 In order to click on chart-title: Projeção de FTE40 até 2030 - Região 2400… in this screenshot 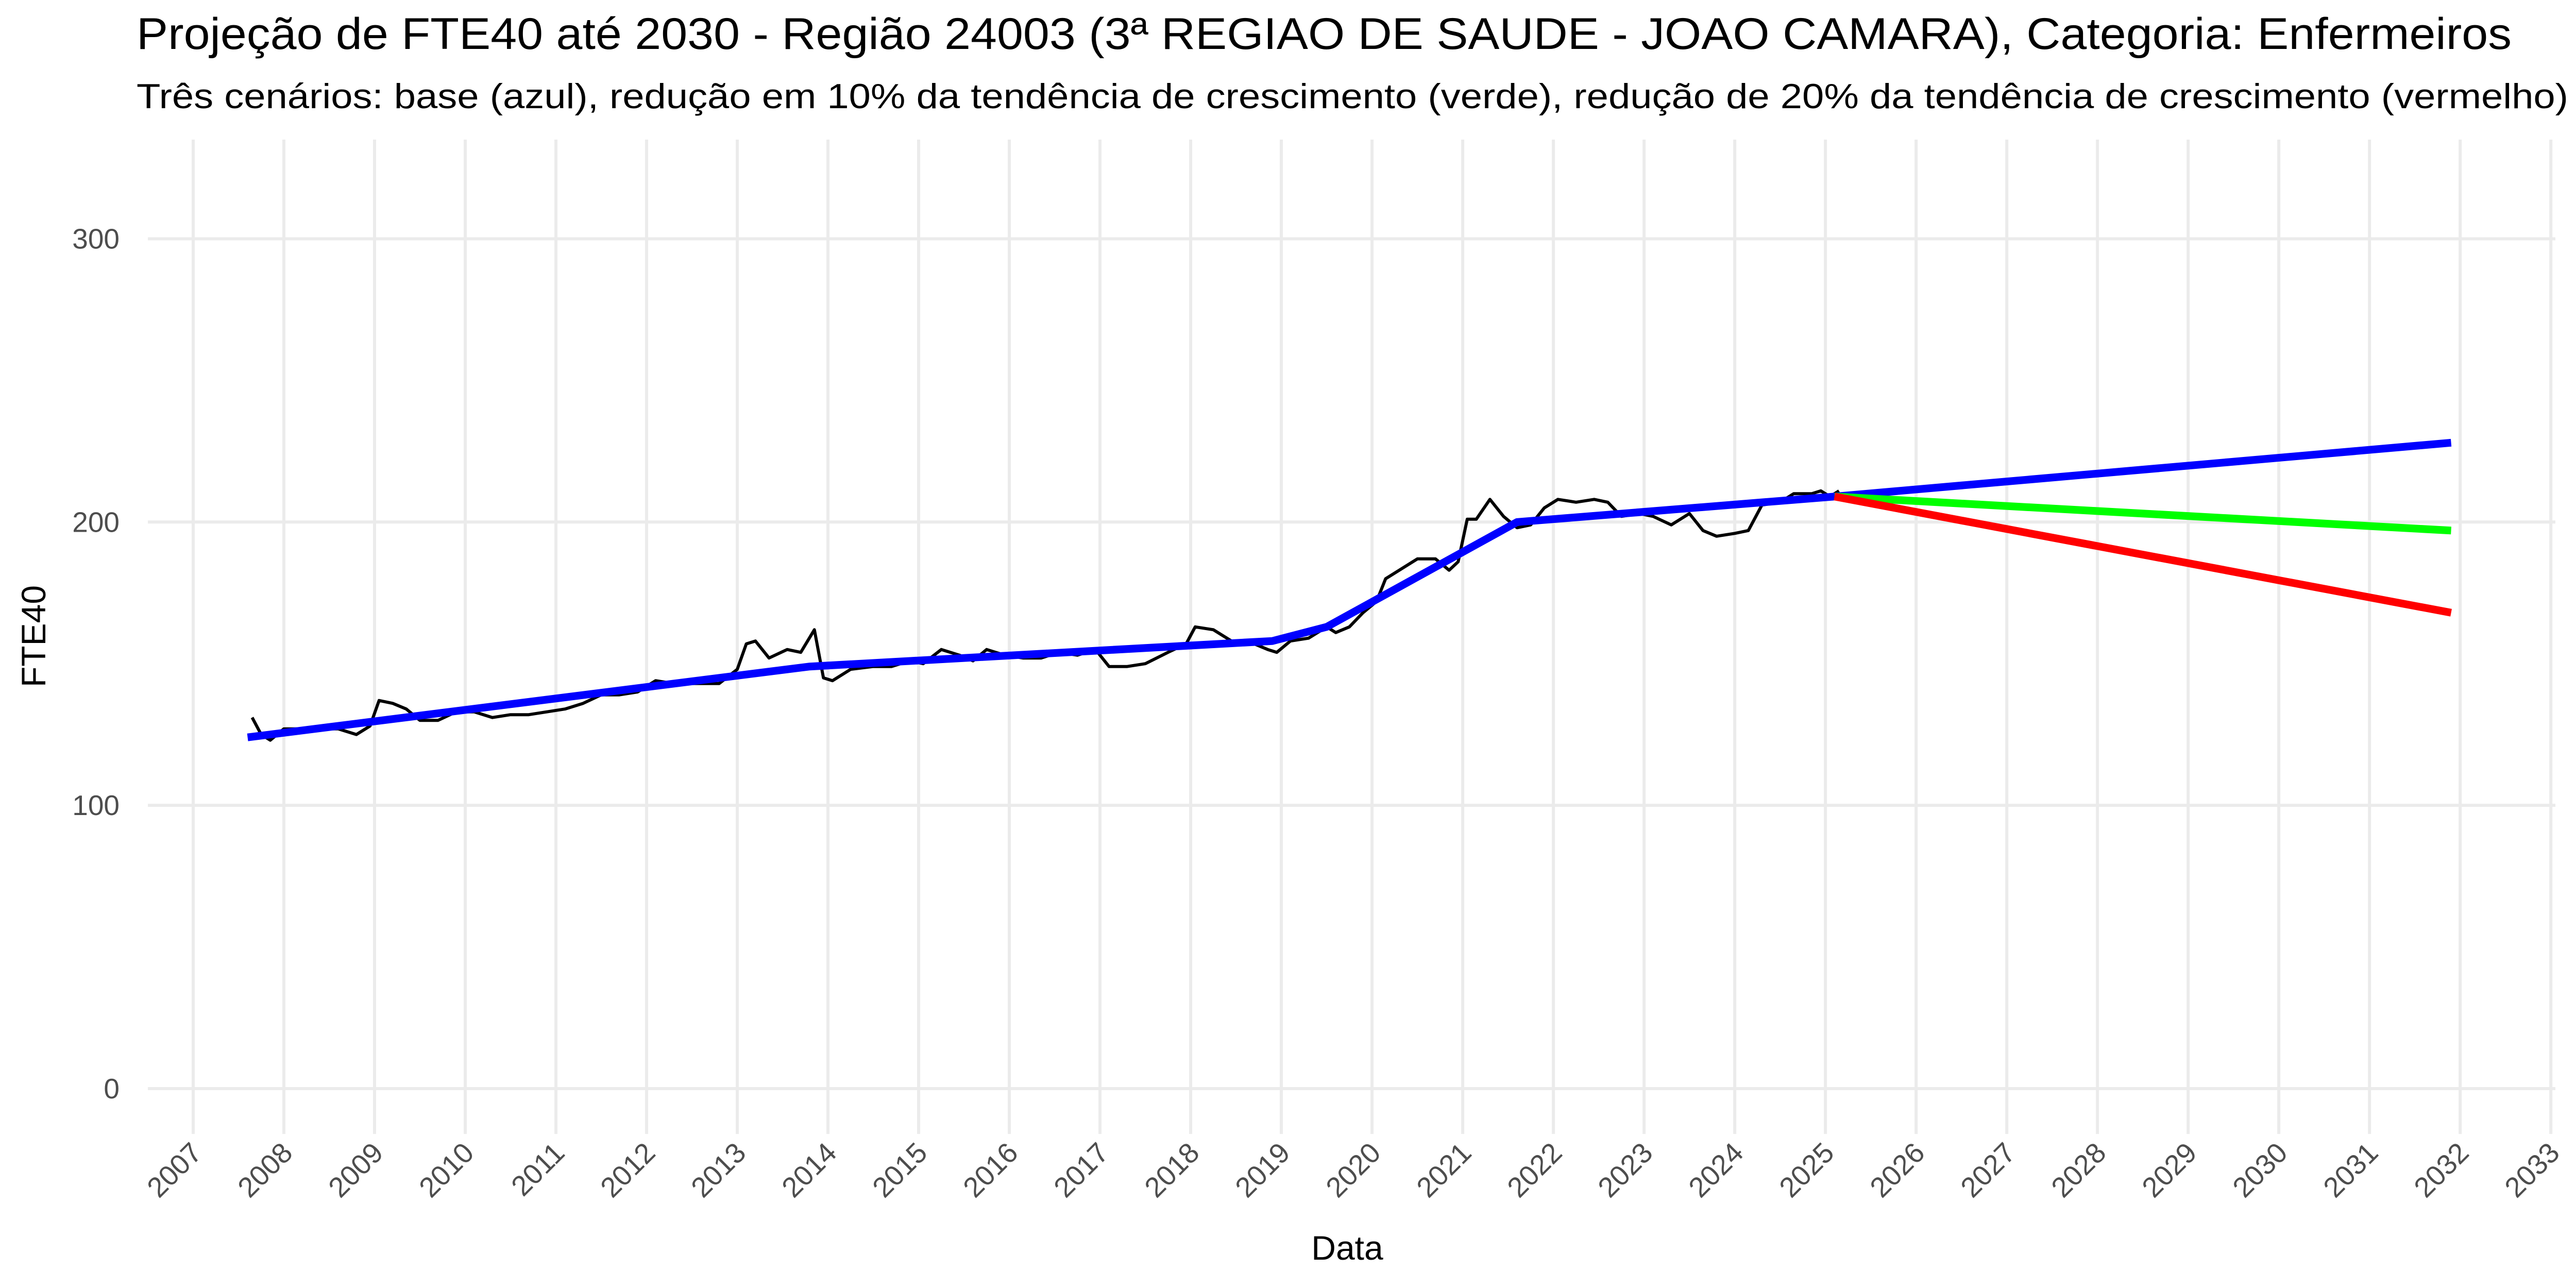, I will do `click(1324, 34)`.